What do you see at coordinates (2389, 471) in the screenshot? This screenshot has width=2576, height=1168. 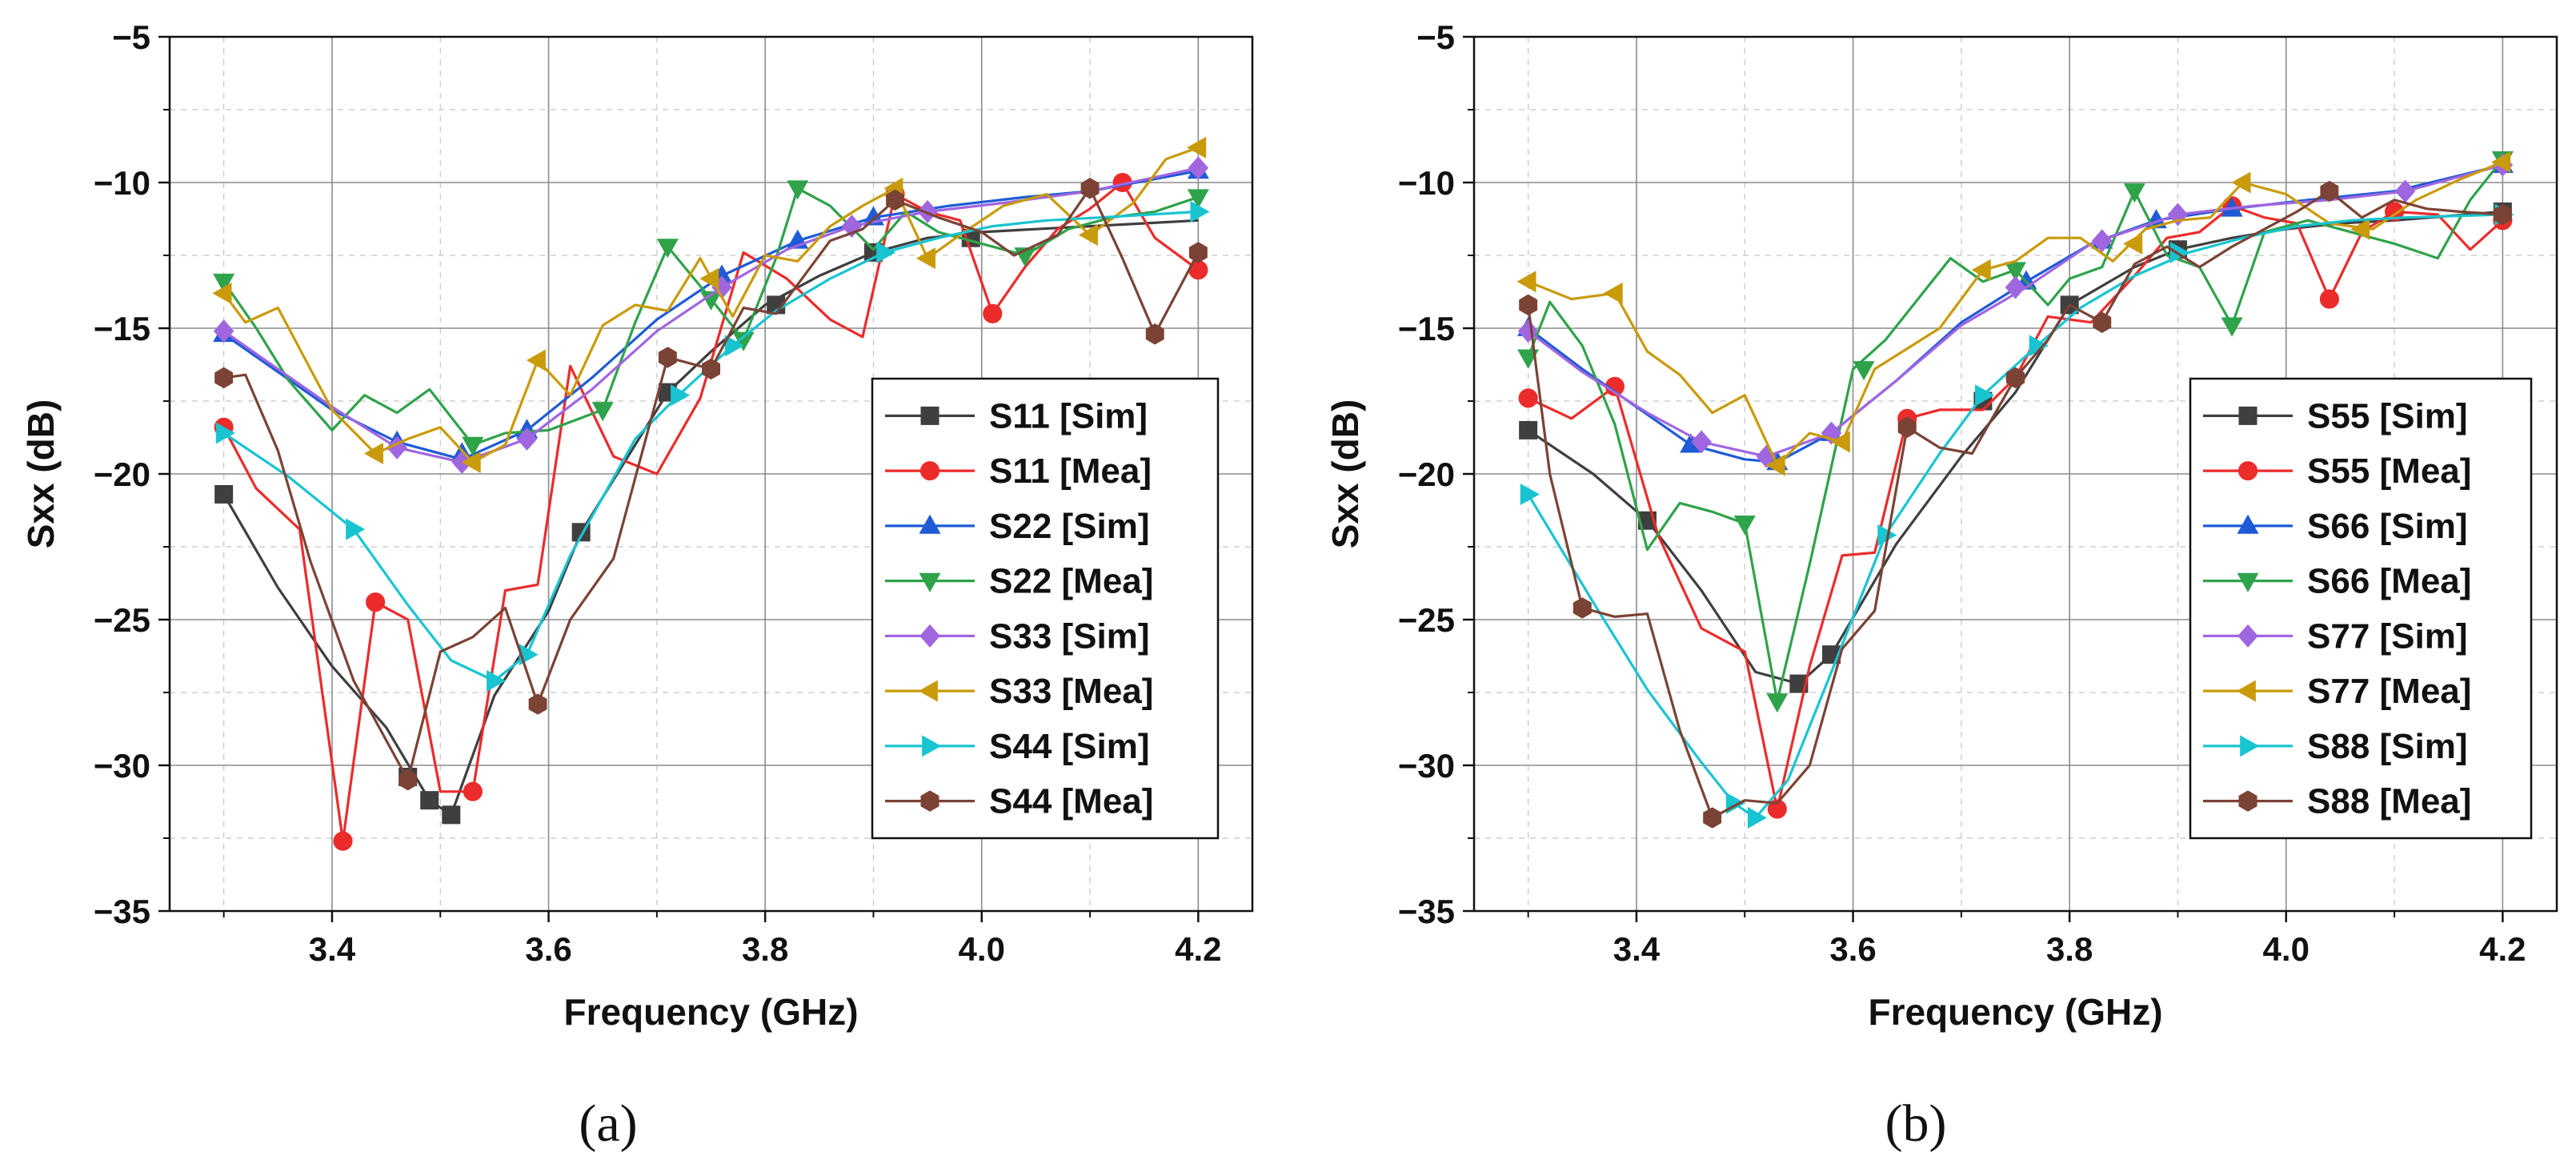 I see `legend-label: S55 [Mea]` at bounding box center [2389, 471].